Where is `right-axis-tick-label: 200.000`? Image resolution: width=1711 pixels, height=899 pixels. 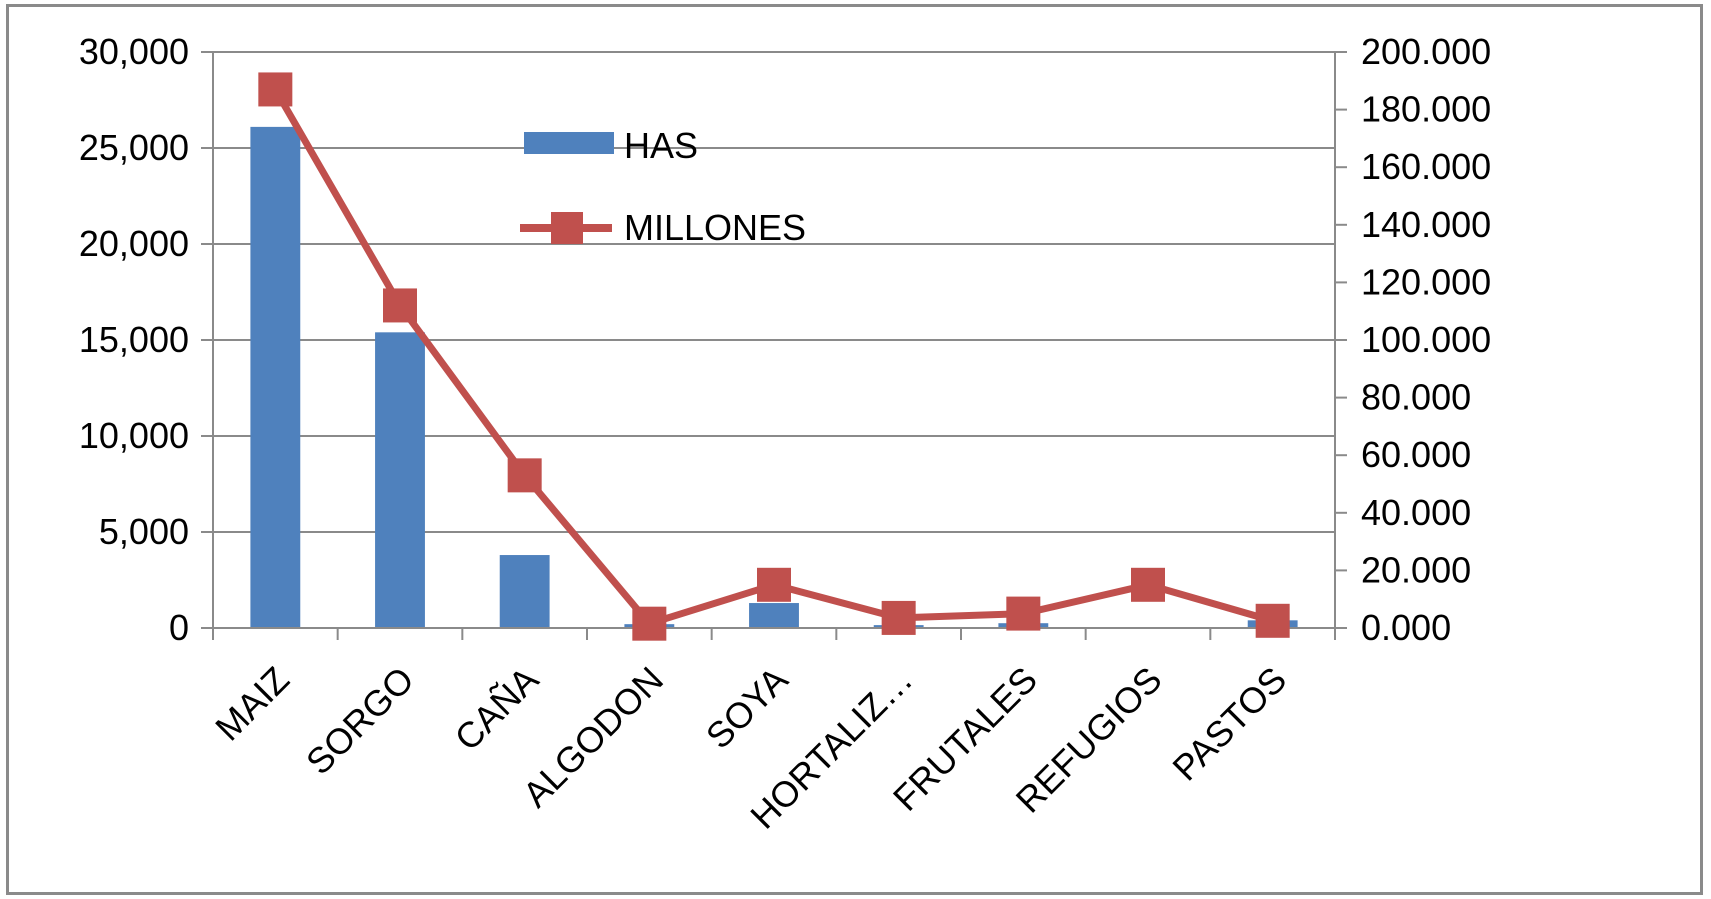 right-axis-tick-label: 200.000 is located at coordinates (1426, 51).